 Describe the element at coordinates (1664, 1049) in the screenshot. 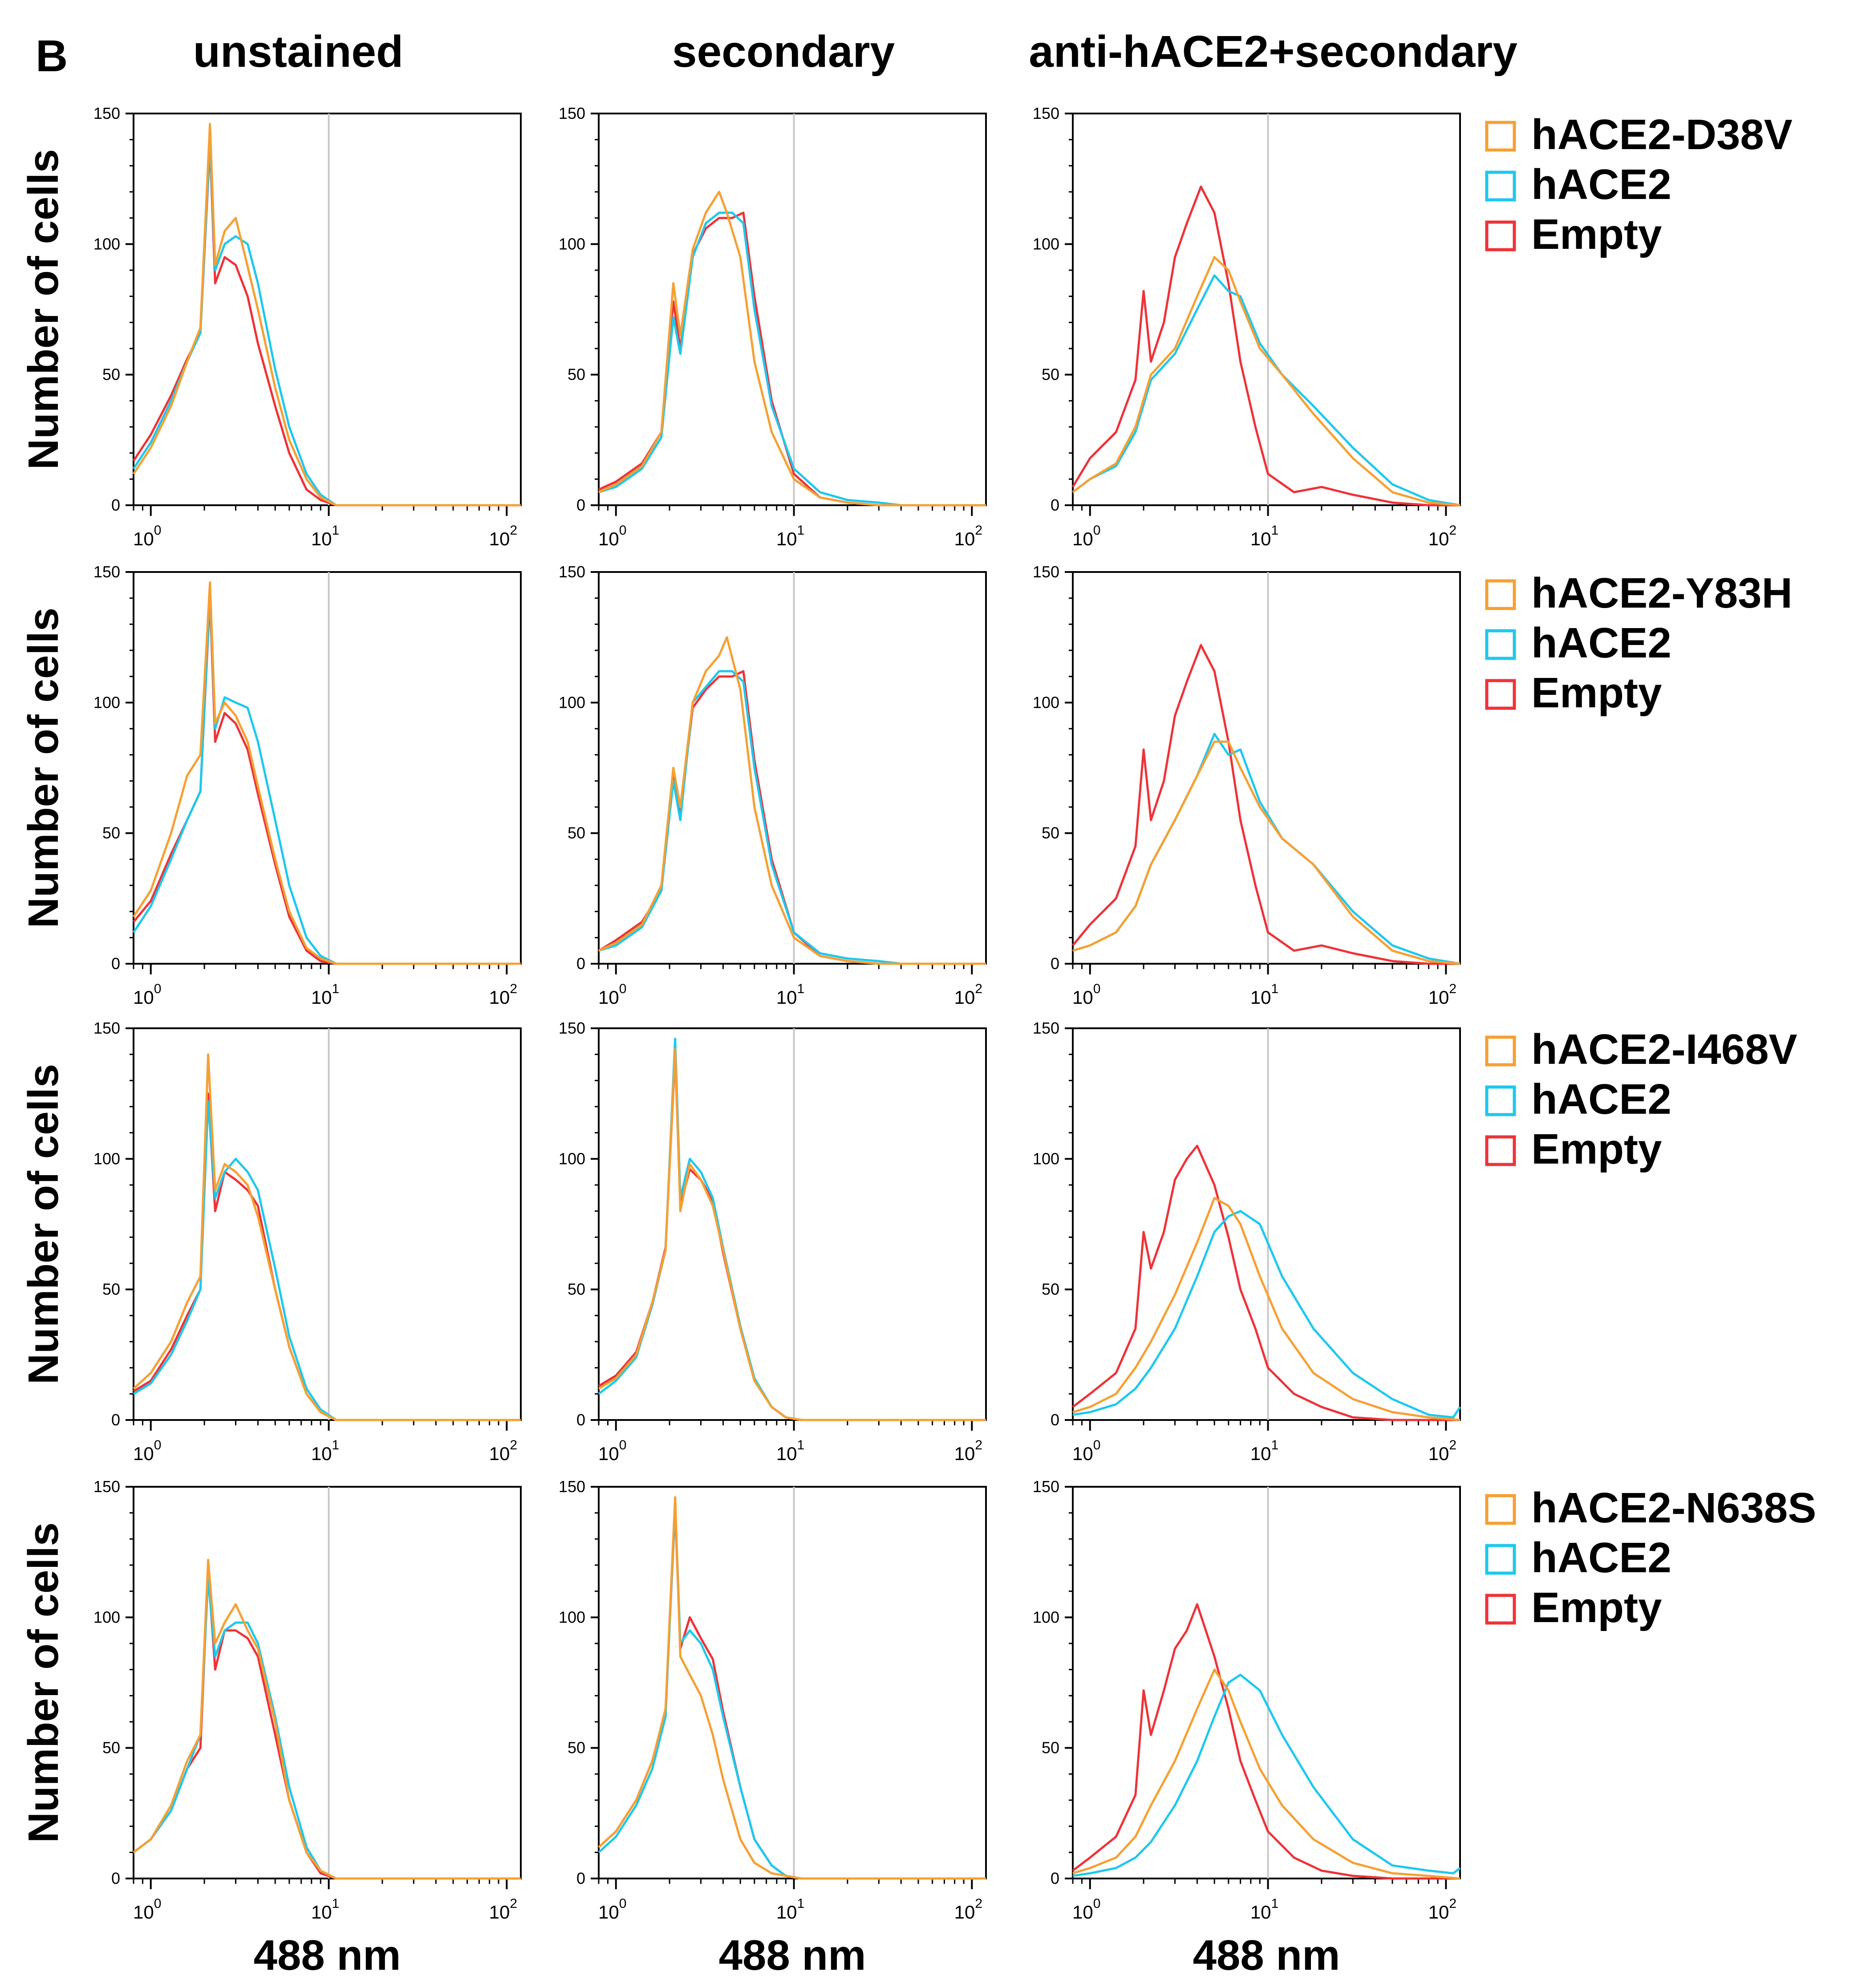

I see `legend-label: hACE2-I468V` at that location.